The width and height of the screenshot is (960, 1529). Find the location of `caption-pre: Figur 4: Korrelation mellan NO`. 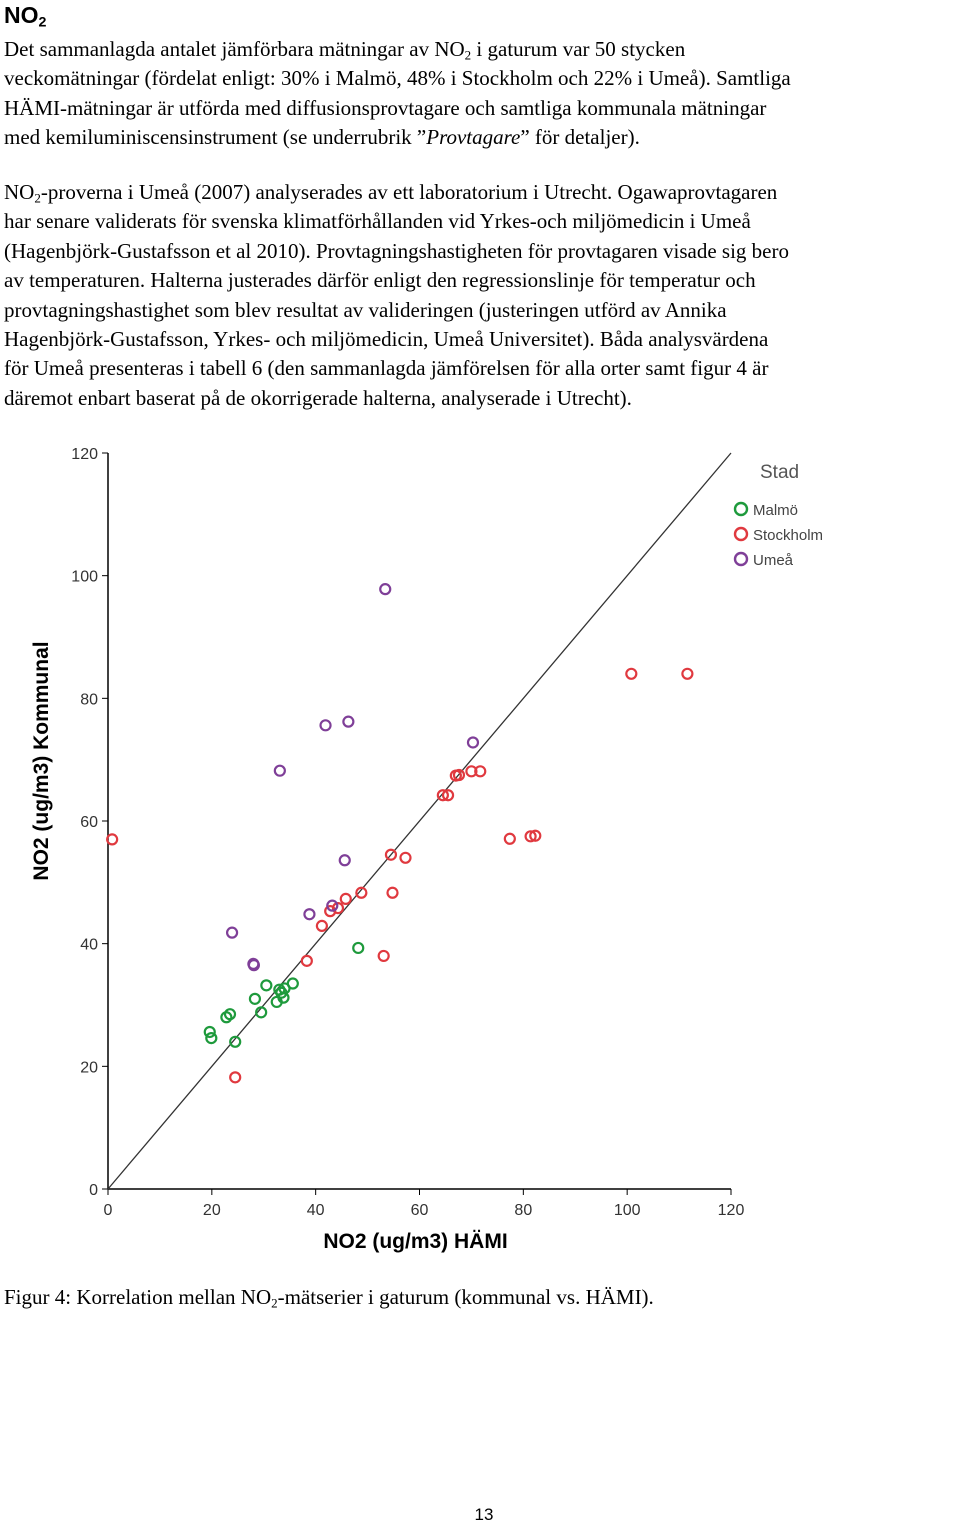

caption-pre: Figur 4: Korrelation mellan NO is located at coordinates (138, 1297).